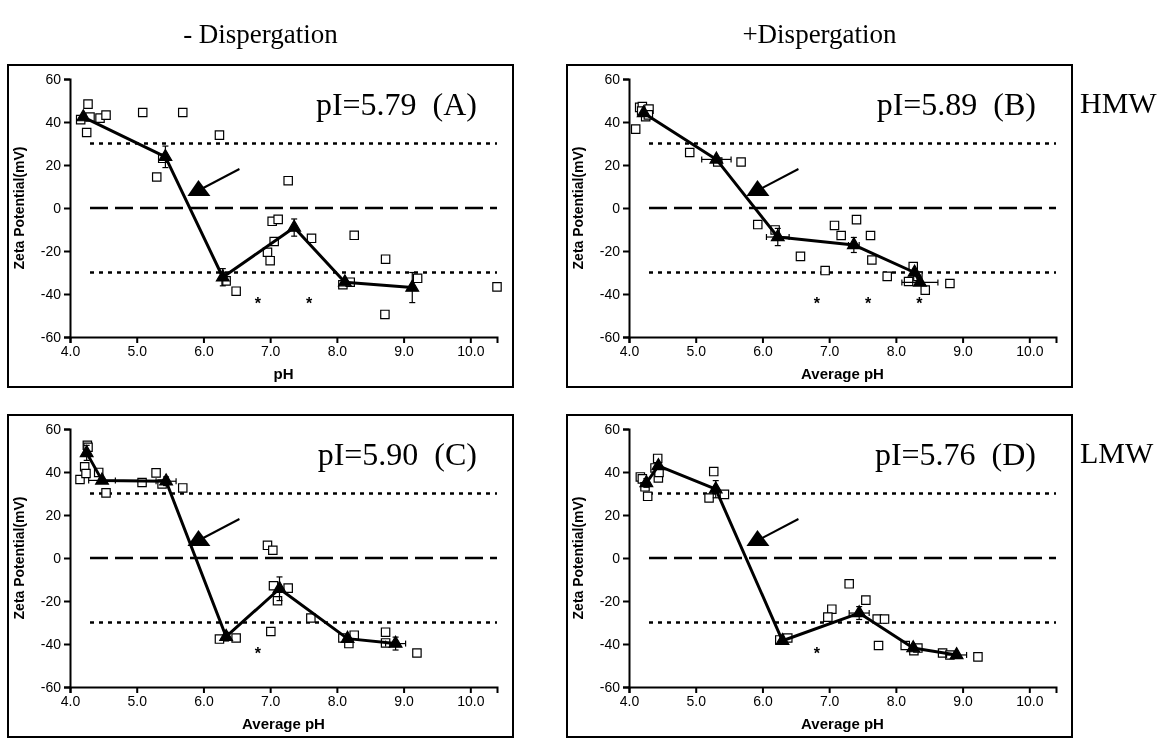 The height and width of the screenshot is (738, 1159). I want to click on annotation: pI=5.79 (A), so click(396, 104).